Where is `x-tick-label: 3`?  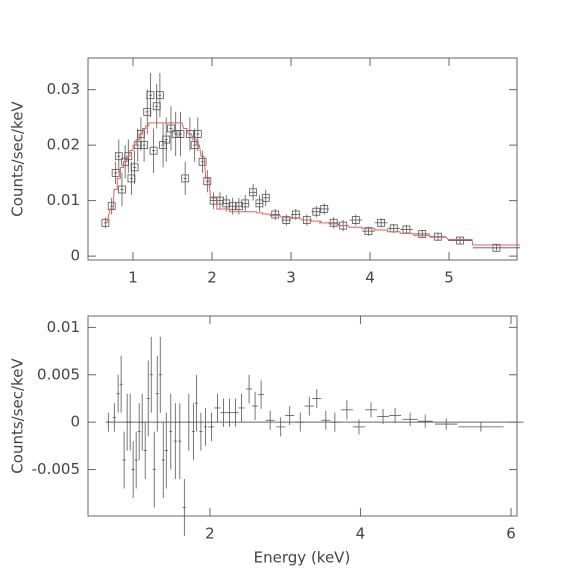 x-tick-label: 3 is located at coordinates (291, 278).